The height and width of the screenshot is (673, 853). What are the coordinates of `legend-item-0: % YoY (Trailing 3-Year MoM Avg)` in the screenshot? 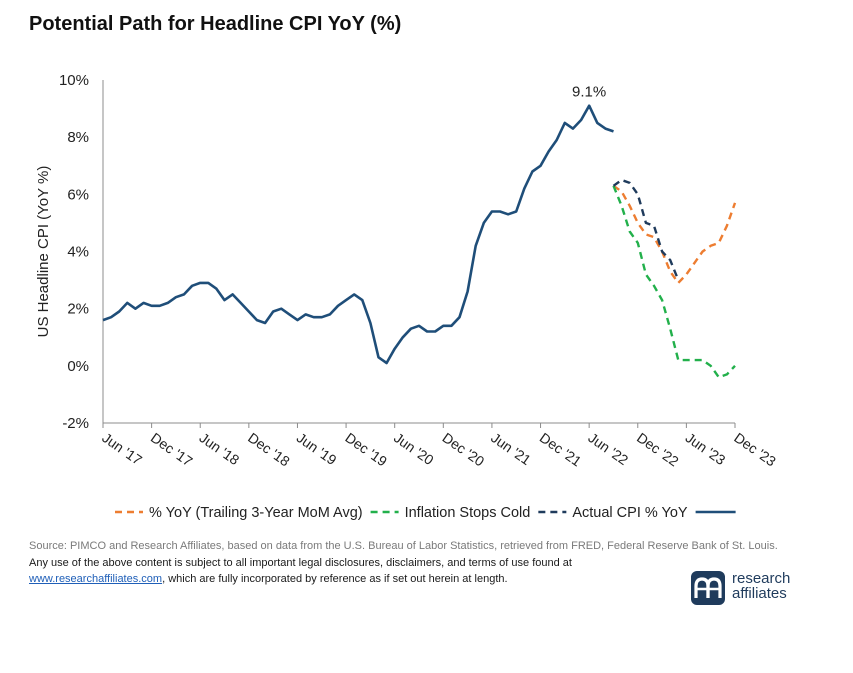 It's located at (239, 513).